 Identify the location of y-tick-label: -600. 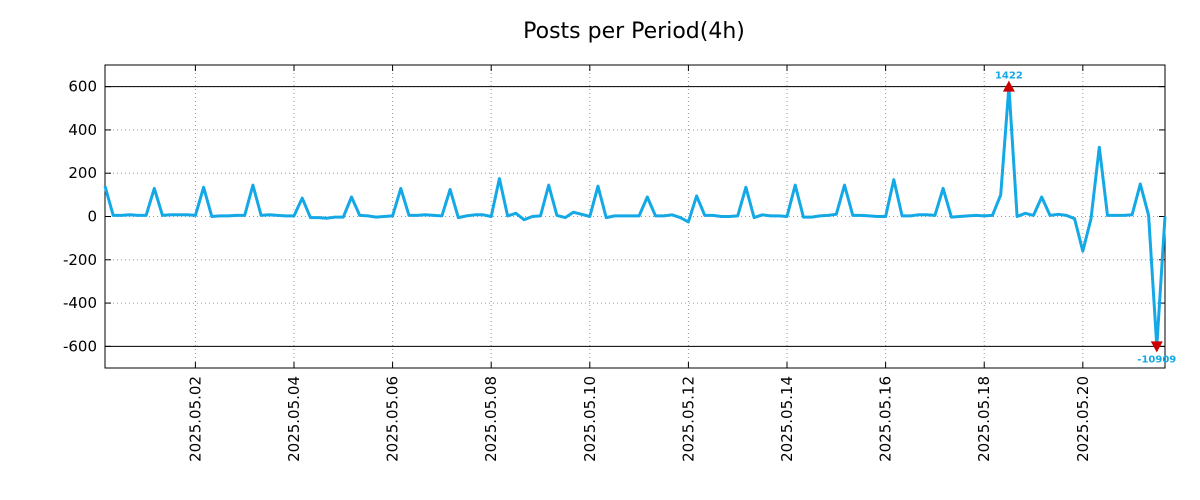
(80, 346).